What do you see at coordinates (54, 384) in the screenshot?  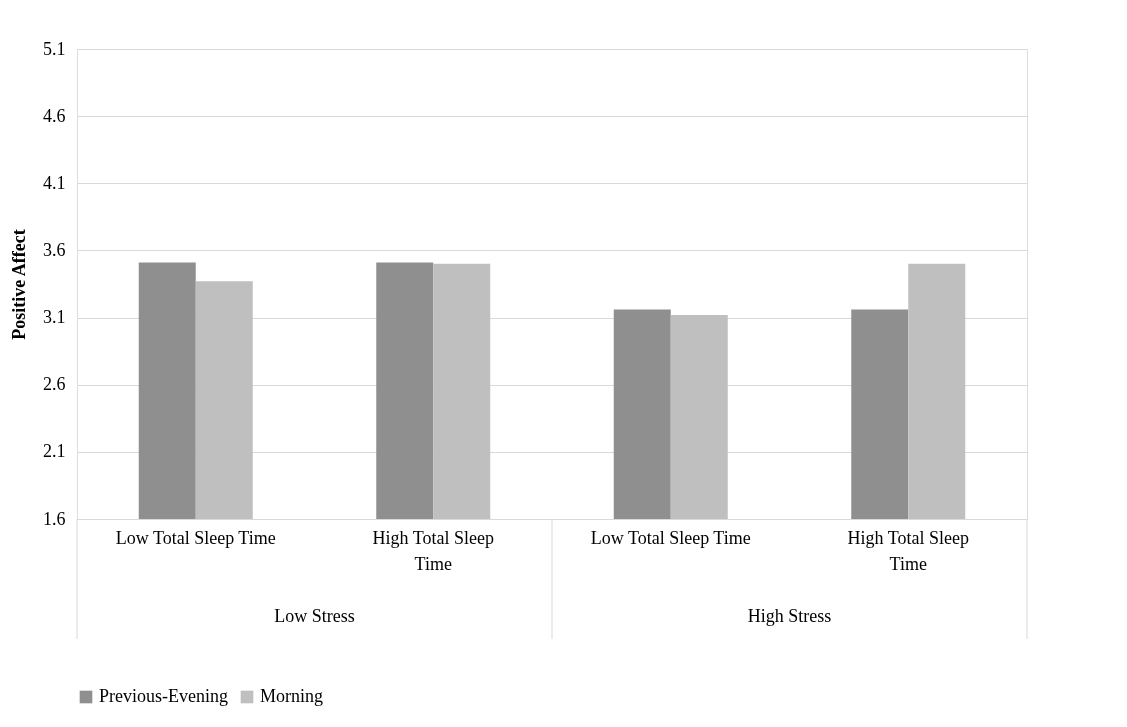 I see `y-tick-label: 2.6` at bounding box center [54, 384].